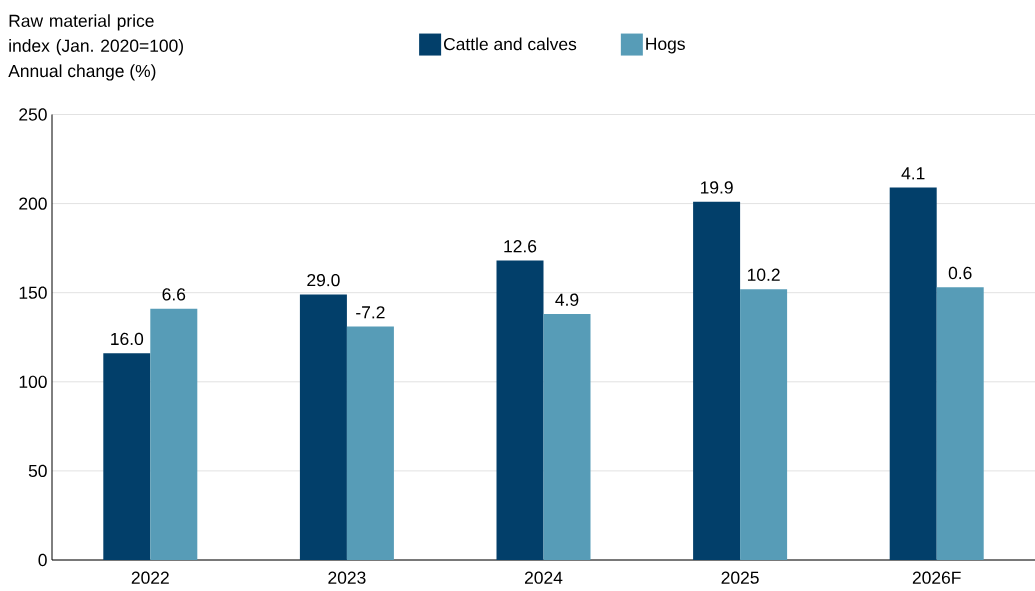 The image size is (1035, 591). What do you see at coordinates (33, 381) in the screenshot?
I see `y-tick-label: 100` at bounding box center [33, 381].